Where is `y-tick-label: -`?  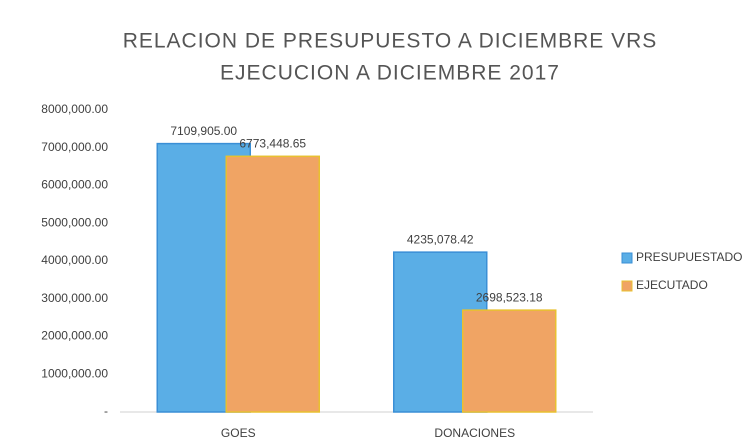
y-tick-label: - is located at coordinates (106, 411).